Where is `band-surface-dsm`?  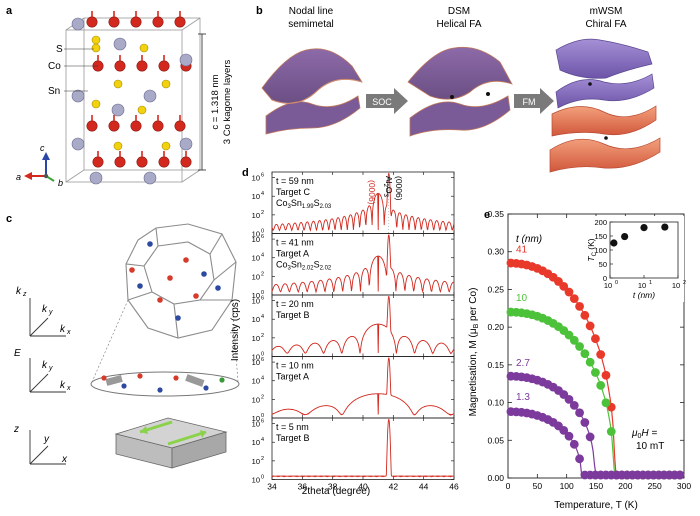 band-surface-dsm is located at coordinates (460, 91).